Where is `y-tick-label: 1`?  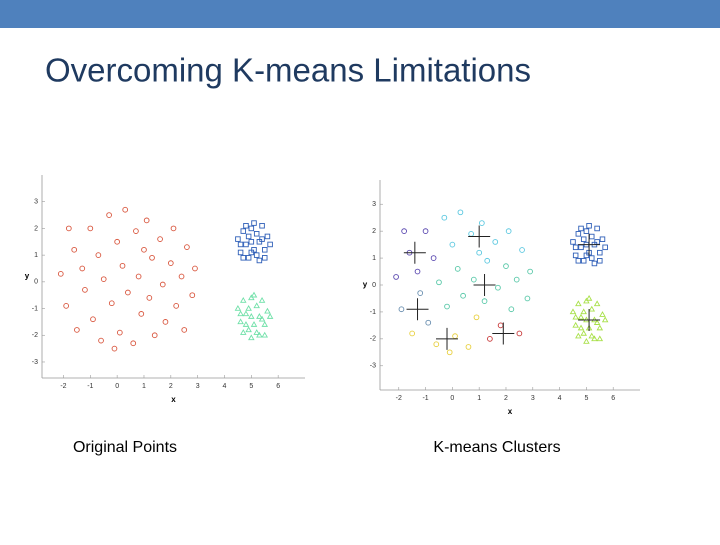
y-tick-label: 1 is located at coordinates (36, 255).